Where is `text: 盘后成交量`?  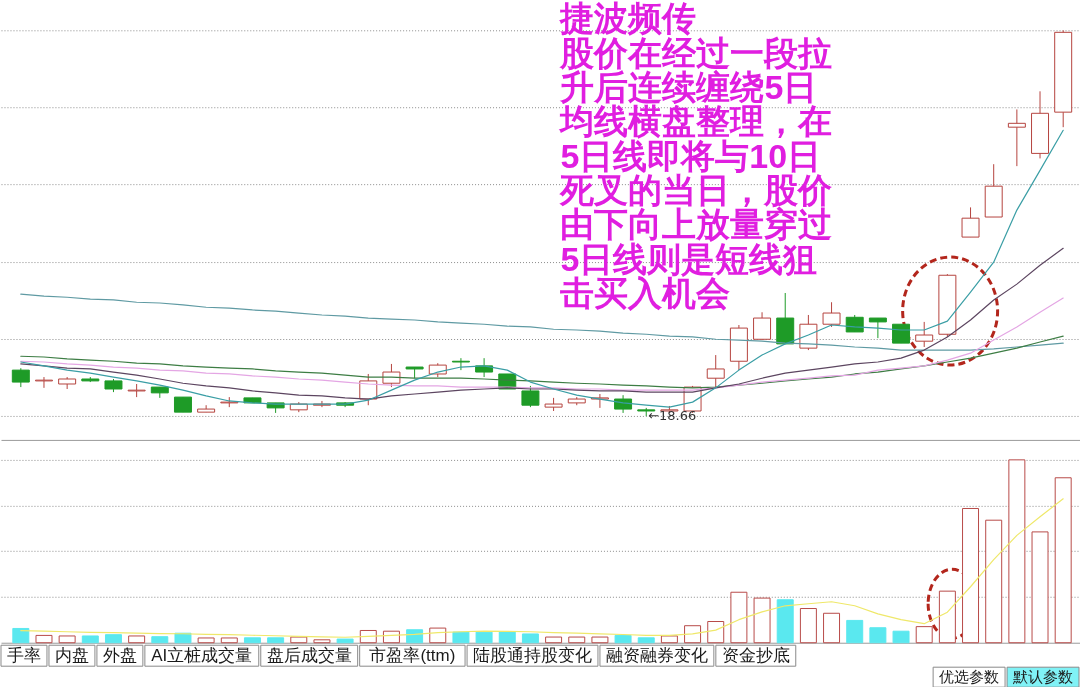
text: 盘后成交量 is located at coordinates (309, 655).